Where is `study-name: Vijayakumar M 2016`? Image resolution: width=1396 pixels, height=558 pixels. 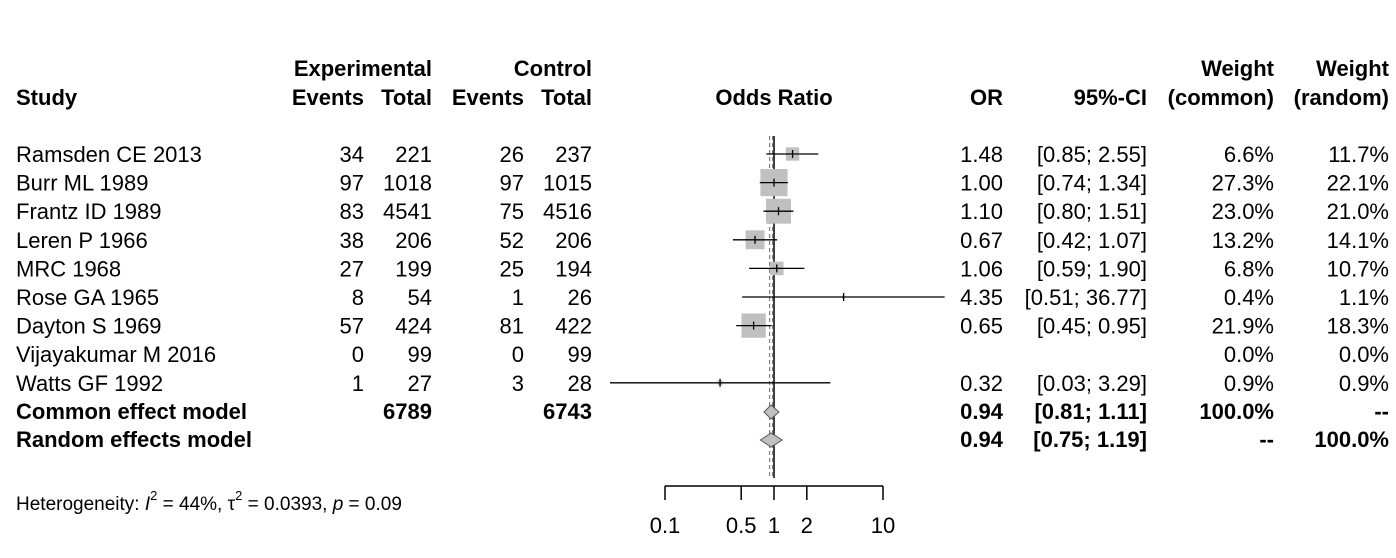 study-name: Vijayakumar M 2016 is located at coordinates (116, 354).